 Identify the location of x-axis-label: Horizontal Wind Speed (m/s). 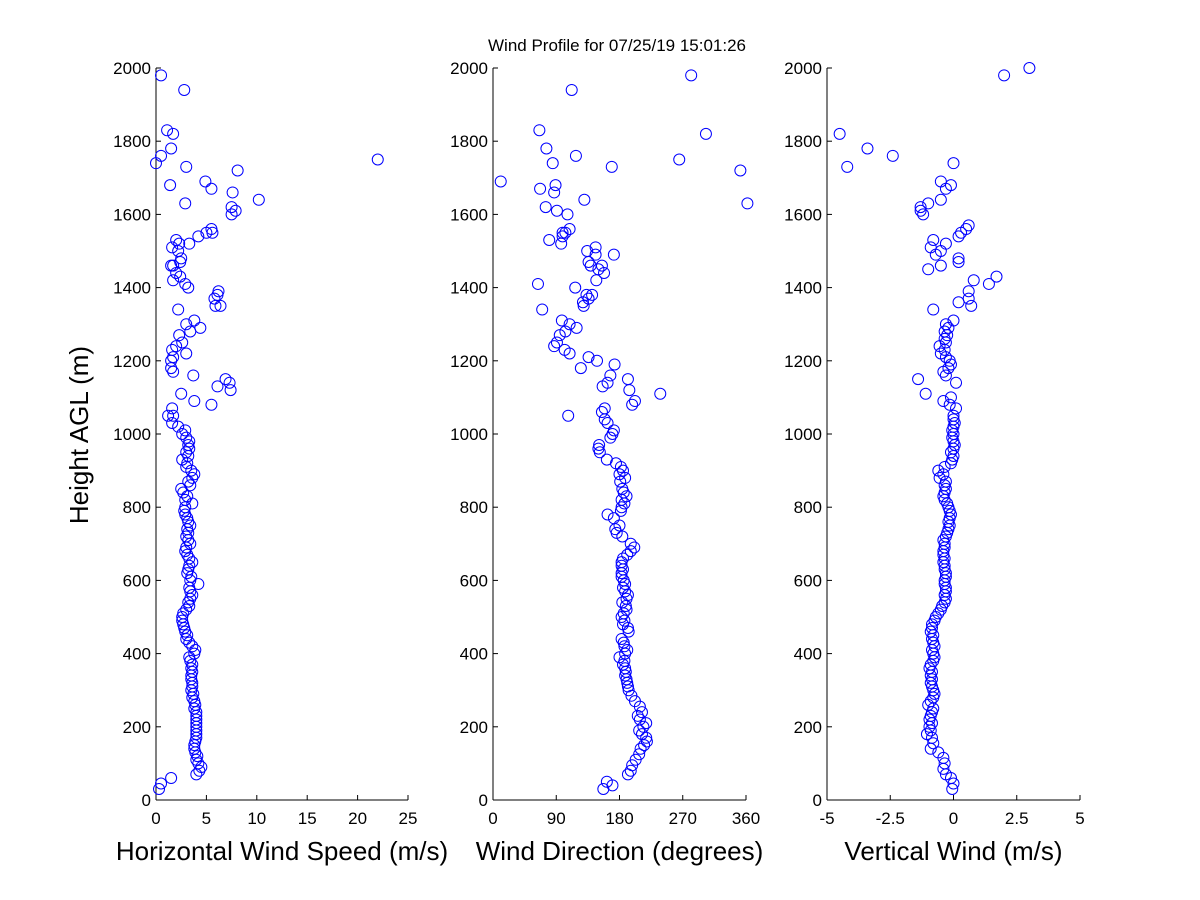
(282, 851).